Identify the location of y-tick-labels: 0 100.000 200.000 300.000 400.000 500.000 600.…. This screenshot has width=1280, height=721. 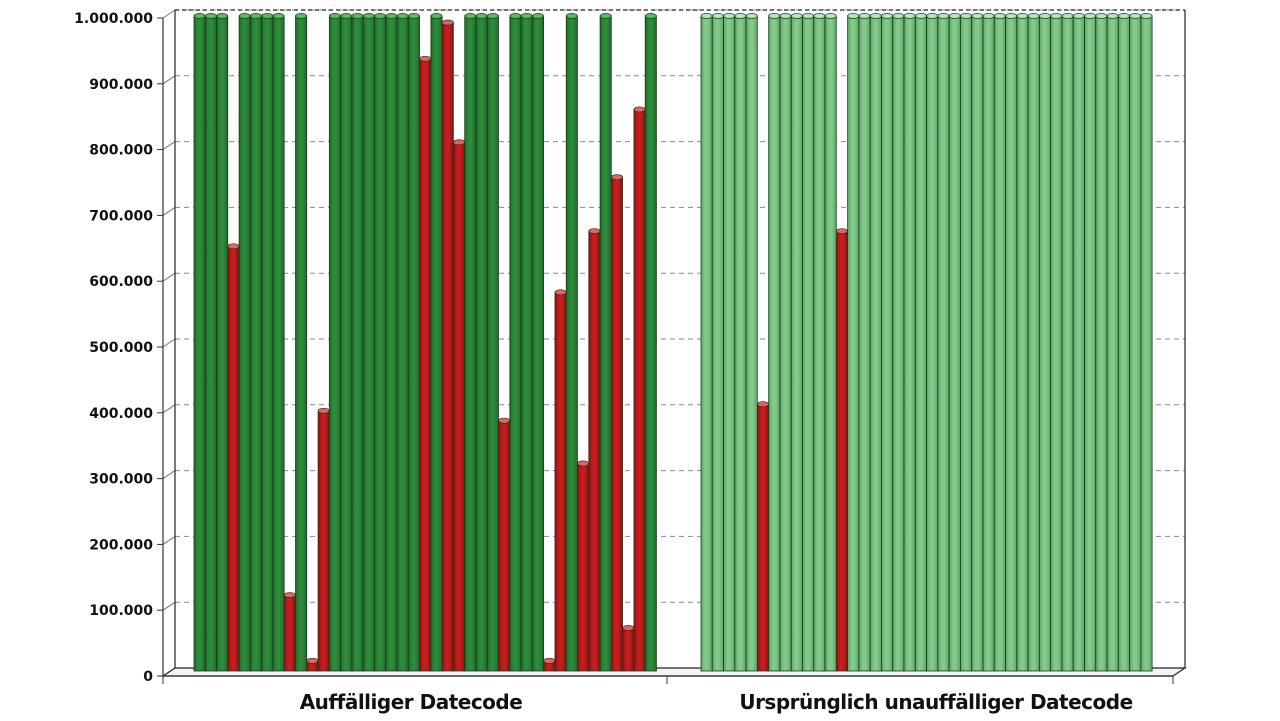
(113, 348).